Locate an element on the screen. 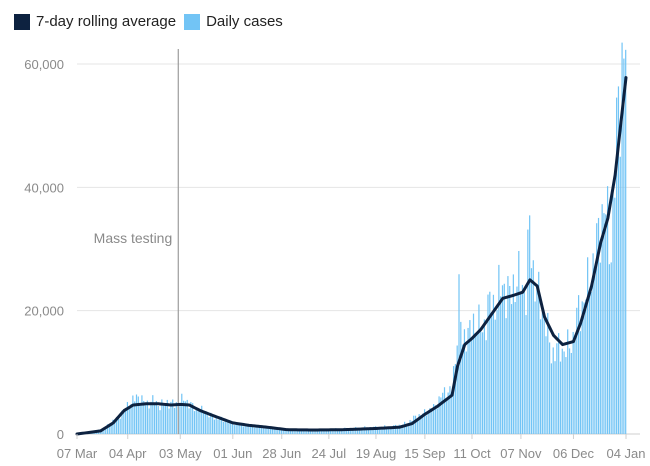 The width and height of the screenshot is (650, 466). x-tick-label: 07 Nov is located at coordinates (521, 453).